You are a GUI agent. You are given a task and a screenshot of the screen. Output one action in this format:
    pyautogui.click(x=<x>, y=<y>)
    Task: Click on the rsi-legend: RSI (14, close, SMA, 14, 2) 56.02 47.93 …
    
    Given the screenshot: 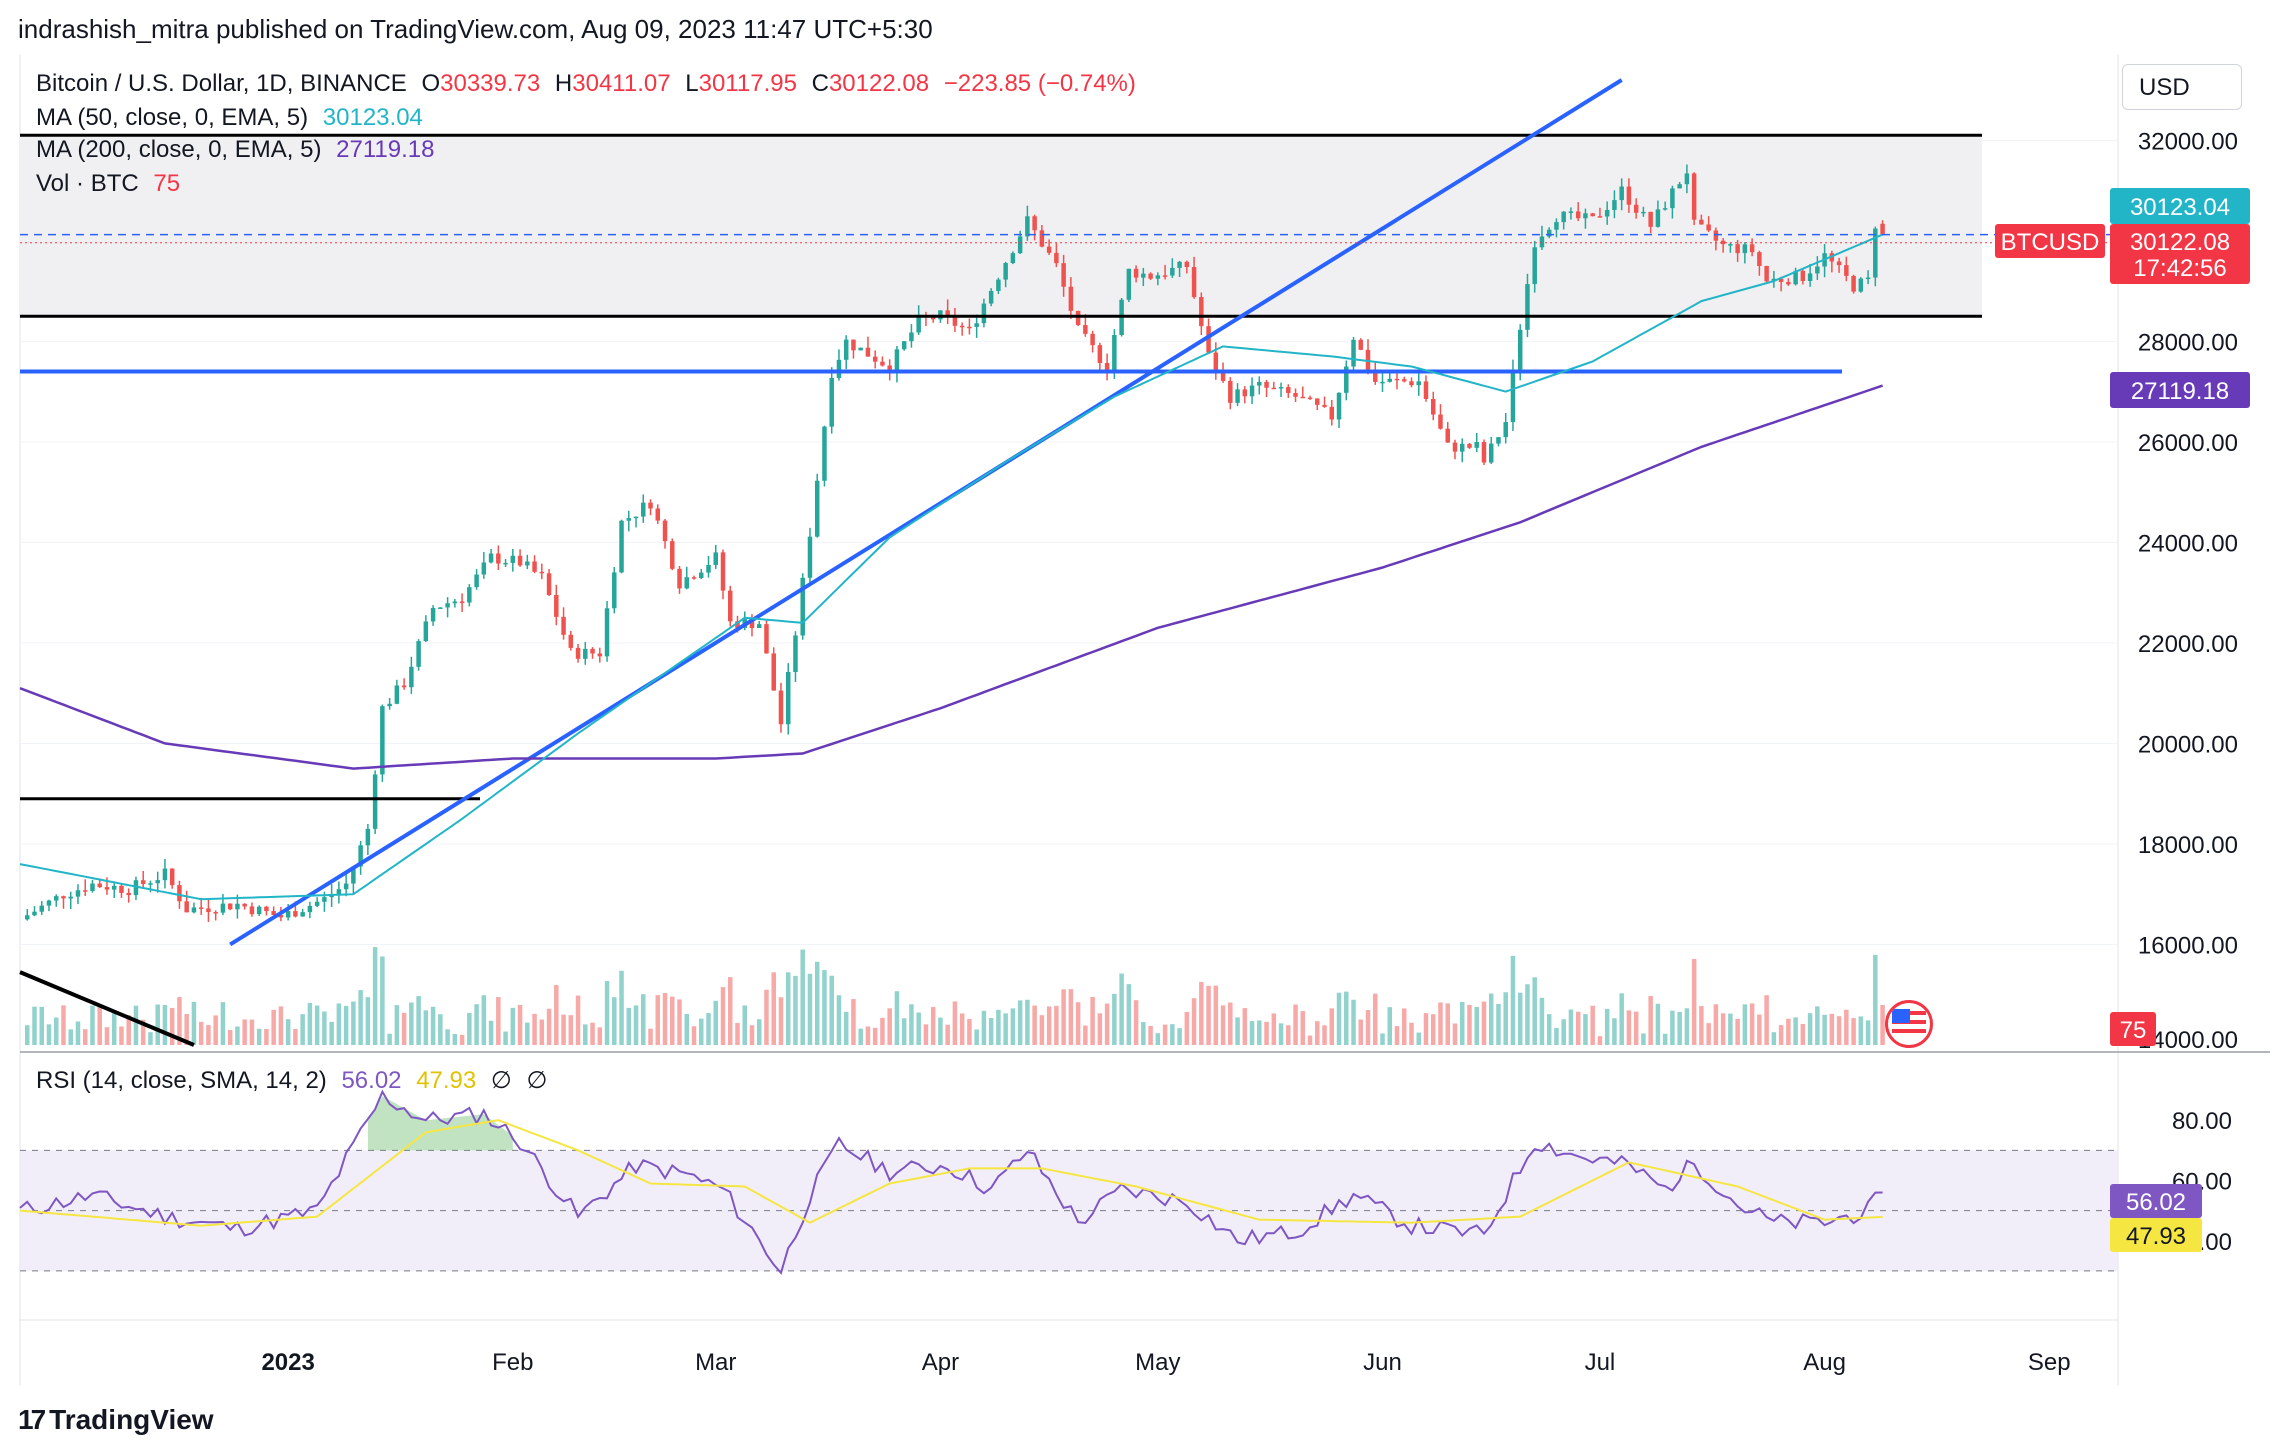 What is the action you would take?
    pyautogui.click(x=295, y=1080)
    